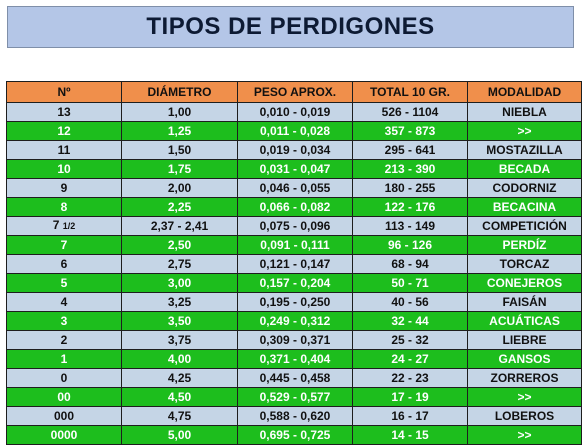 This screenshot has width=586, height=445. I want to click on cell-number-text: 13, so click(64, 111).